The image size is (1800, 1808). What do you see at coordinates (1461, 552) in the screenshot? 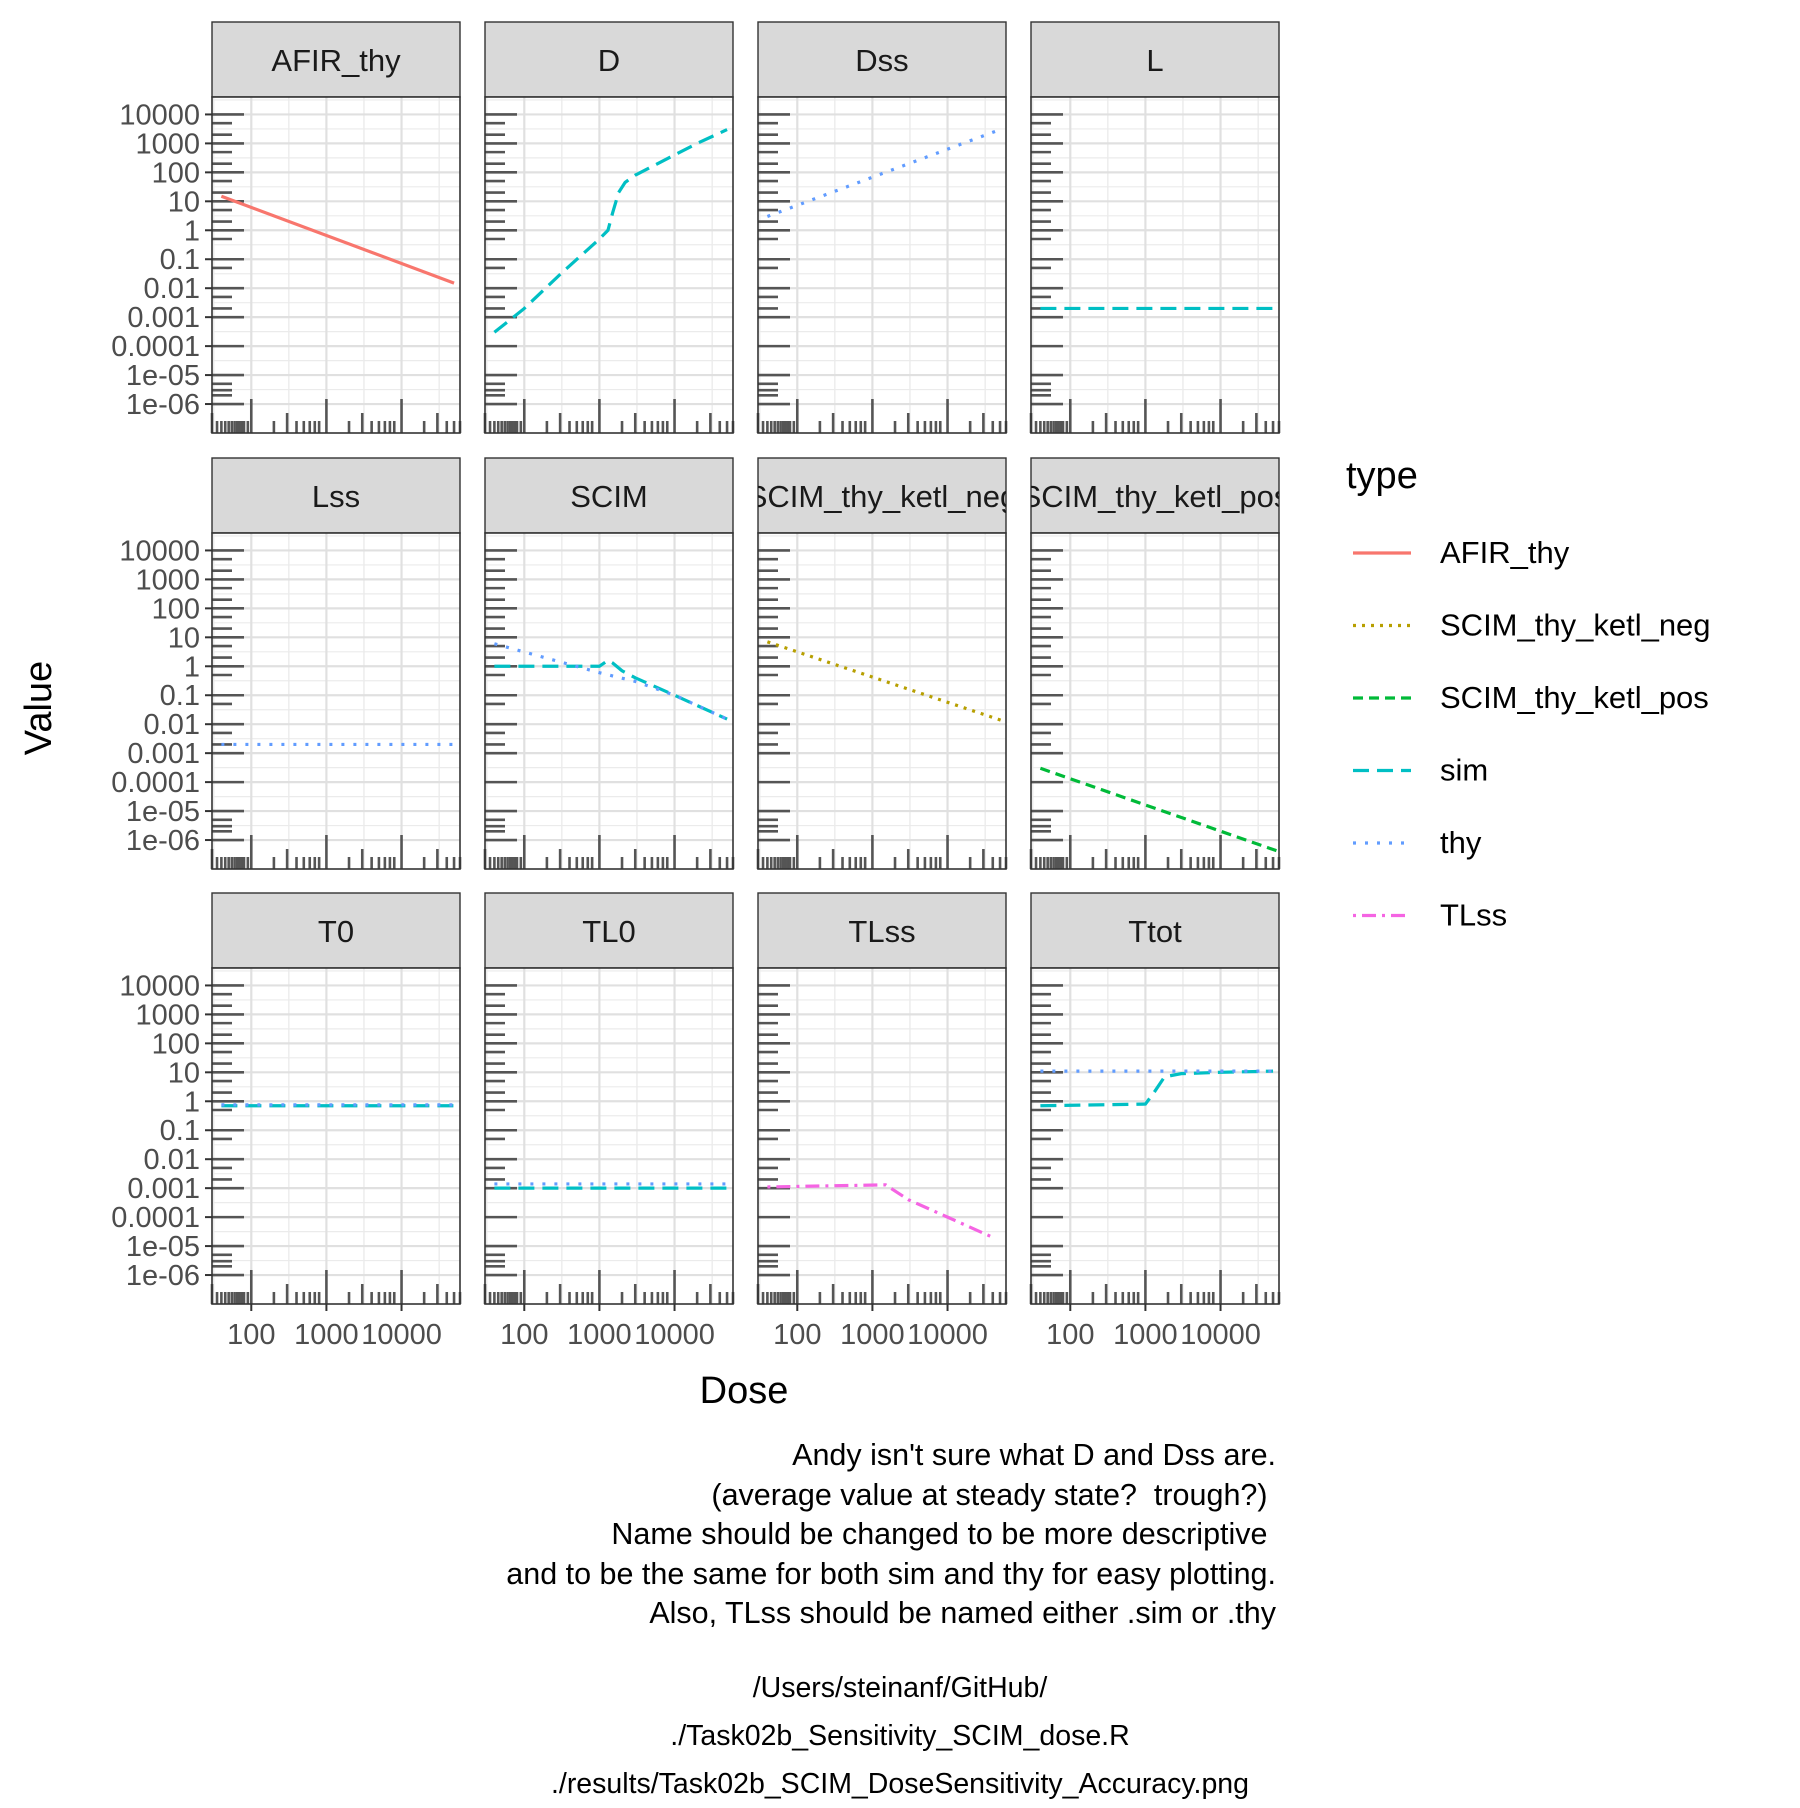
I see `legend-item: AFIR_thy` at bounding box center [1461, 552].